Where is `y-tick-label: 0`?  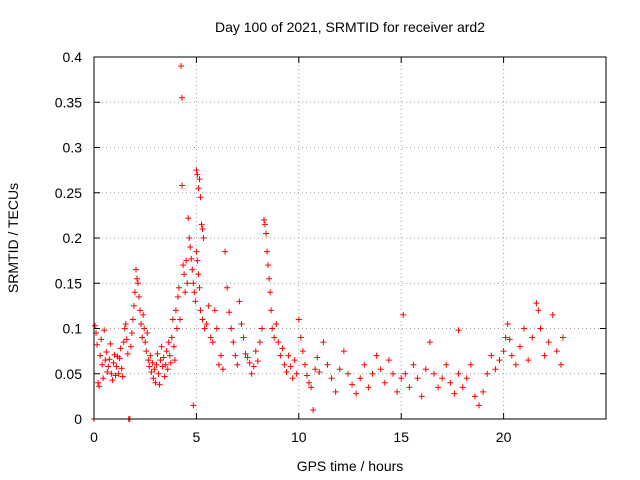
y-tick-label: 0 is located at coordinates (78, 419).